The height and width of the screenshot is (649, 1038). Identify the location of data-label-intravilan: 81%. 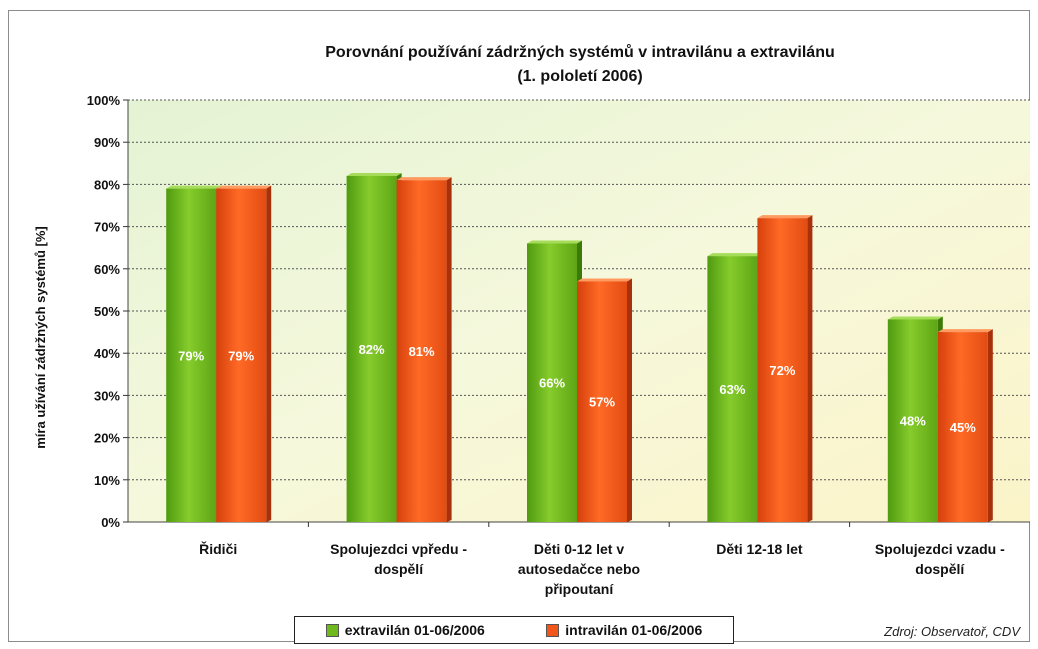
(422, 351).